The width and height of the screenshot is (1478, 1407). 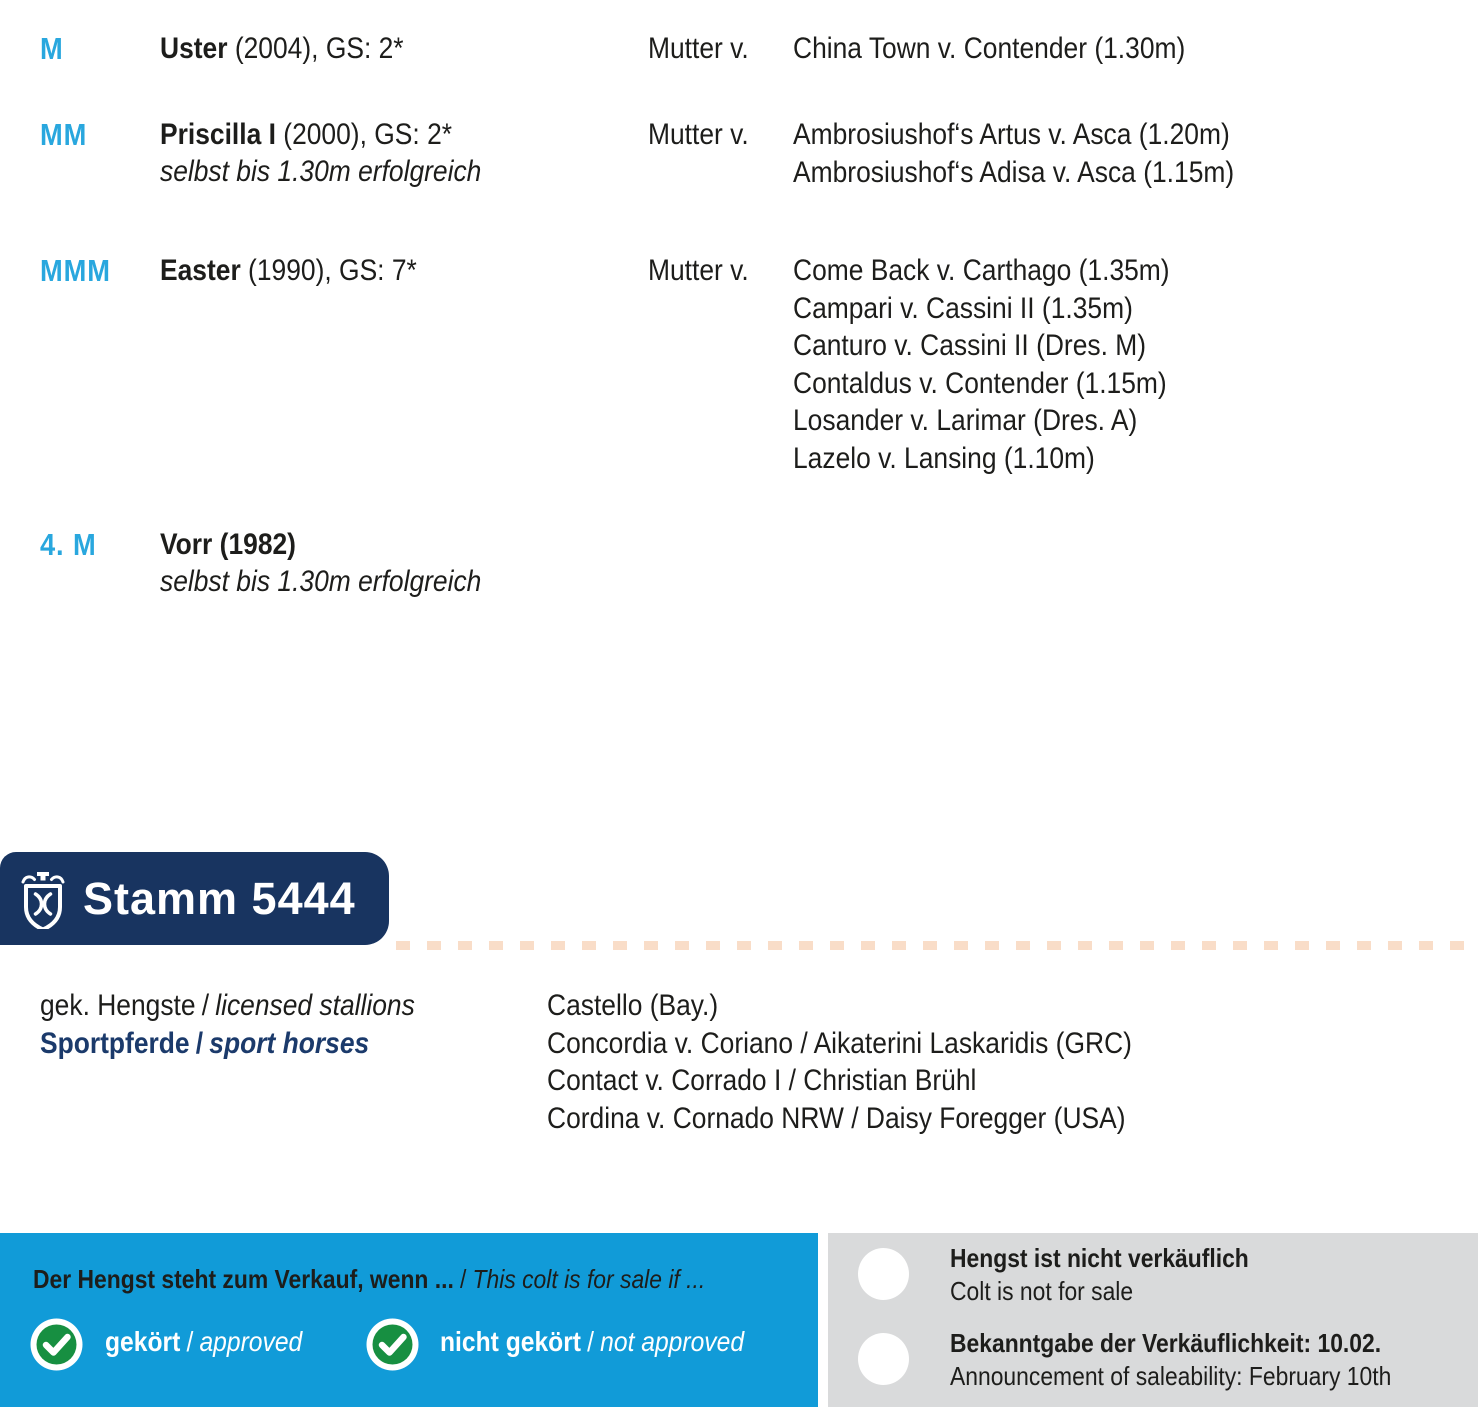 What do you see at coordinates (194, 48) in the screenshot?
I see `dam-name: Uster` at bounding box center [194, 48].